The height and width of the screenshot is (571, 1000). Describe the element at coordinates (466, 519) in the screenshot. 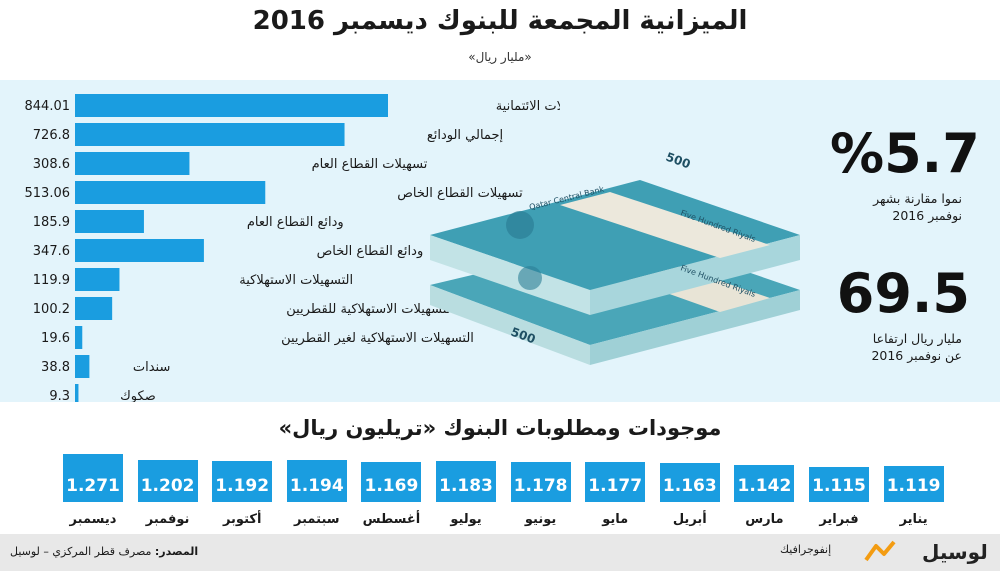

I see `month-label: يوليو` at that location.